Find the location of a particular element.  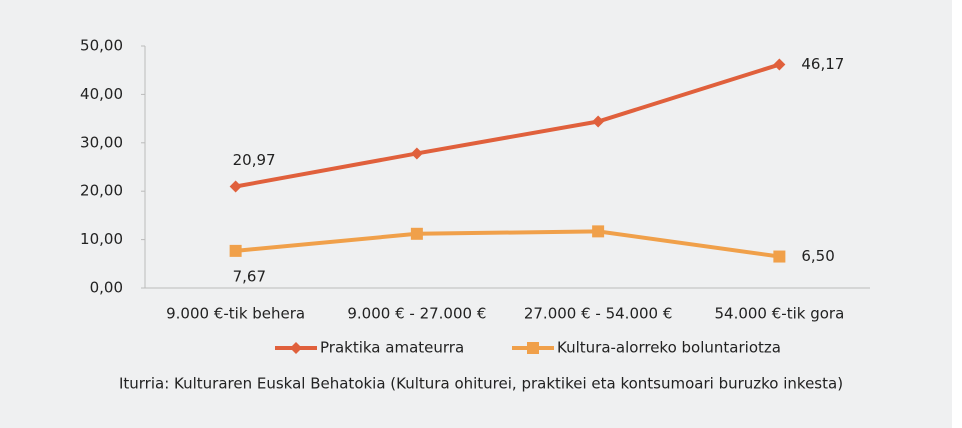

x-tick-label: 54.000 €-tik gora is located at coordinates (779, 314).